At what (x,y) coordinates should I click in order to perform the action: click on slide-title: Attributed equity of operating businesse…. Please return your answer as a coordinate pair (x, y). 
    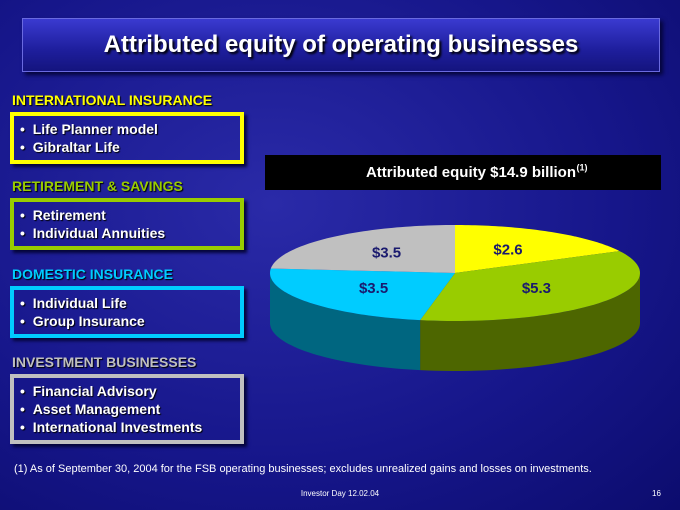
    Looking at the image, I should click on (341, 45).